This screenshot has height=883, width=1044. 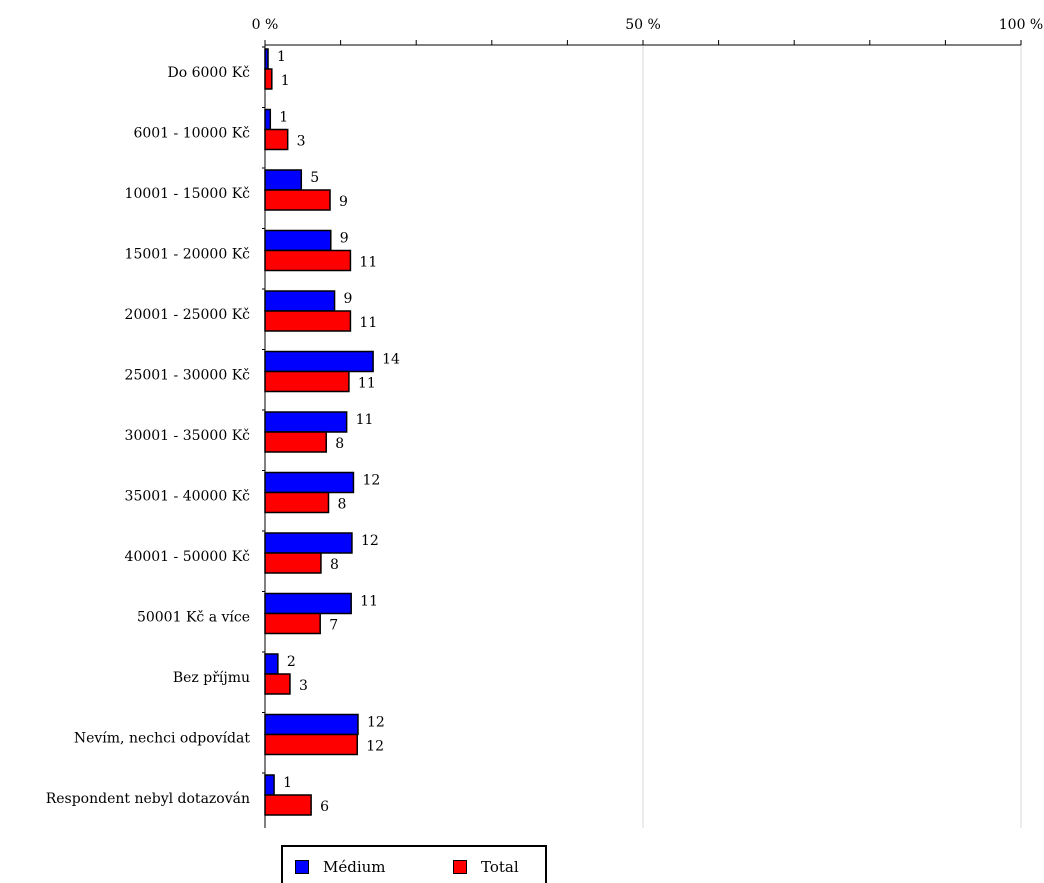 I want to click on legend-label-total: Total, so click(x=500, y=867).